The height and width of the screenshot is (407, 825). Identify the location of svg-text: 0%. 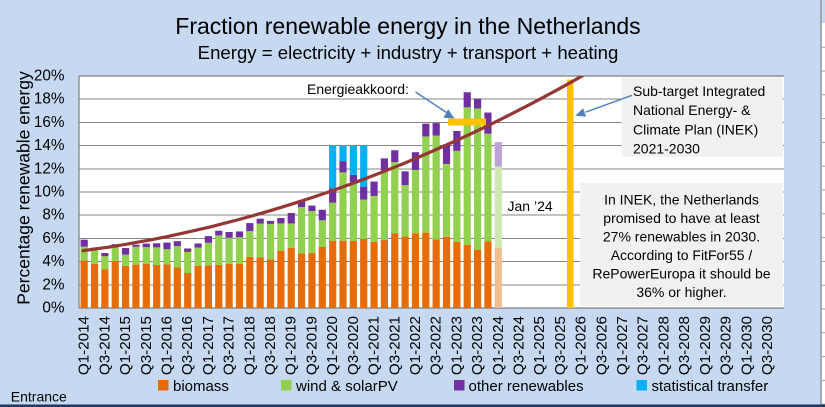
(53, 308).